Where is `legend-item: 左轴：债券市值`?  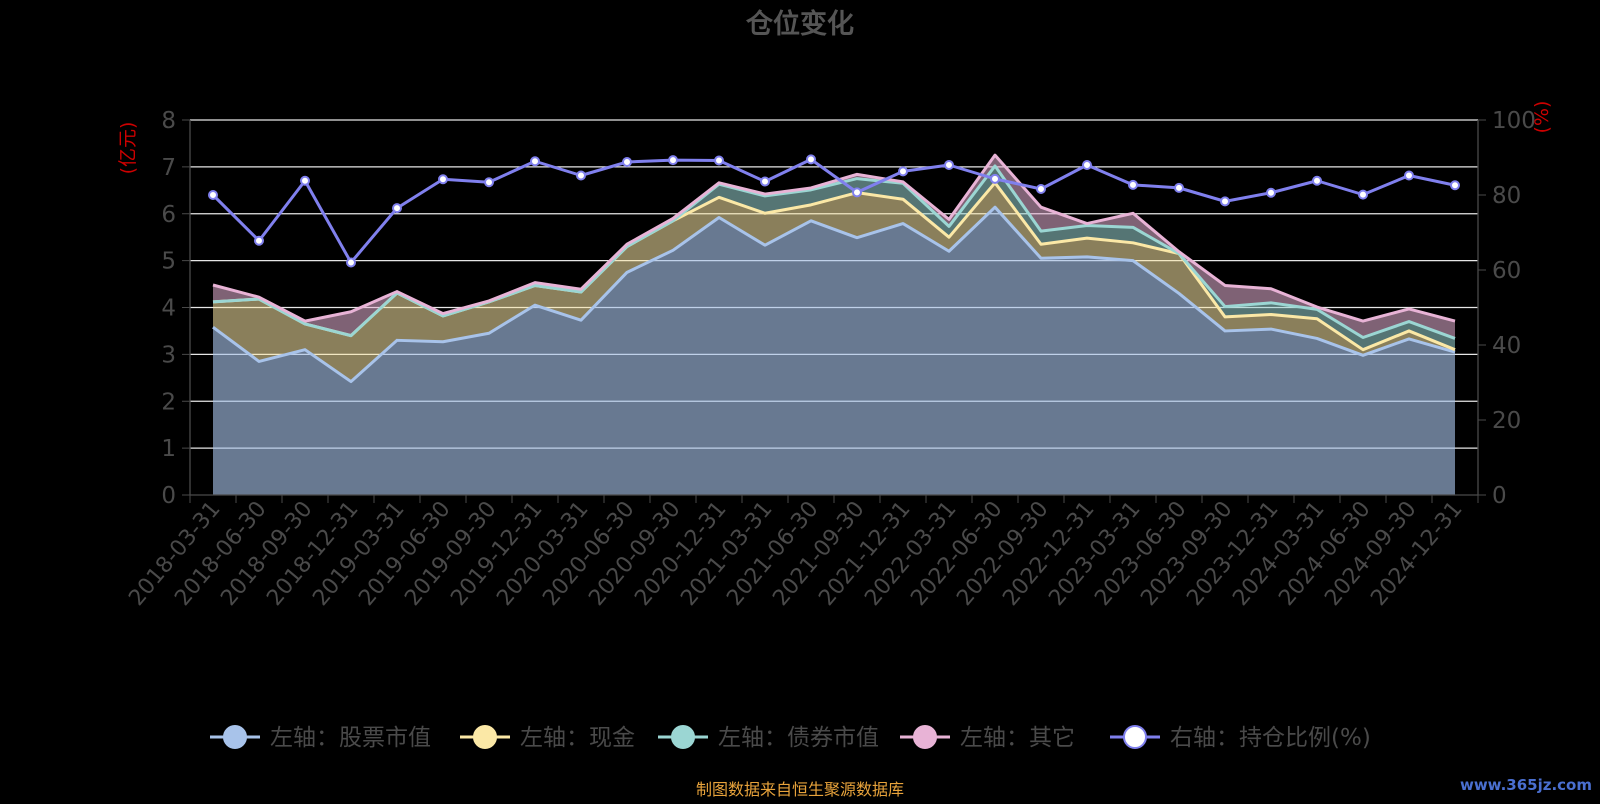 legend-item: 左轴：债券市值 is located at coordinates (768, 738).